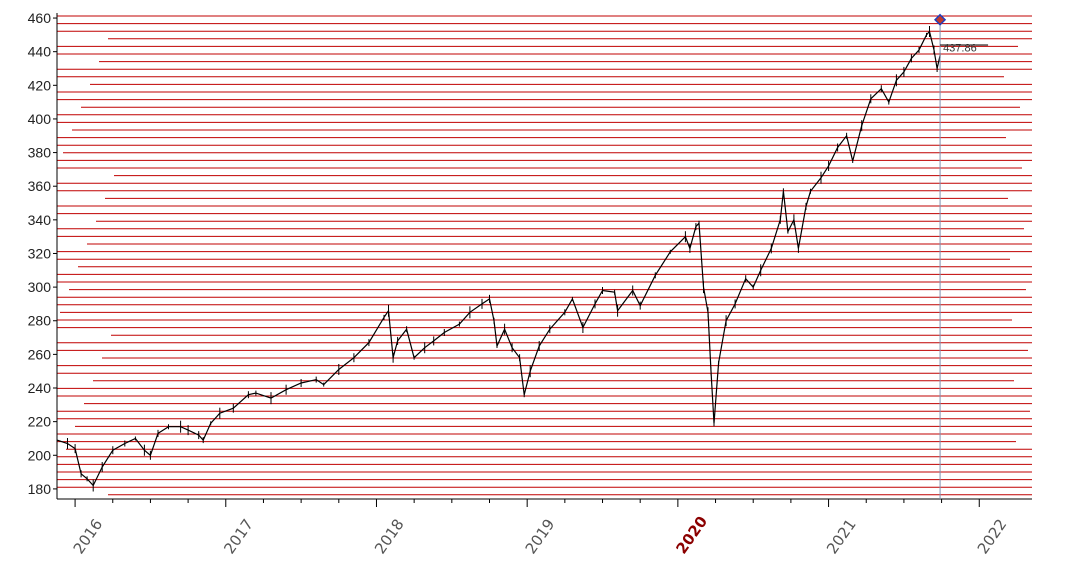  What do you see at coordinates (841, 537) in the screenshot?
I see `x-tick-label-2021: 2021` at bounding box center [841, 537].